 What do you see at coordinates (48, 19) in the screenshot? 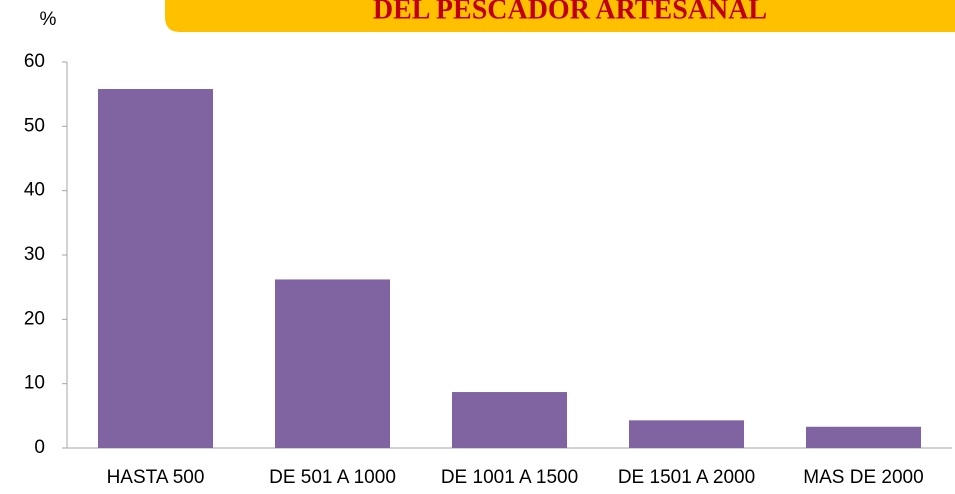
I see `y-axis-label: %` at bounding box center [48, 19].